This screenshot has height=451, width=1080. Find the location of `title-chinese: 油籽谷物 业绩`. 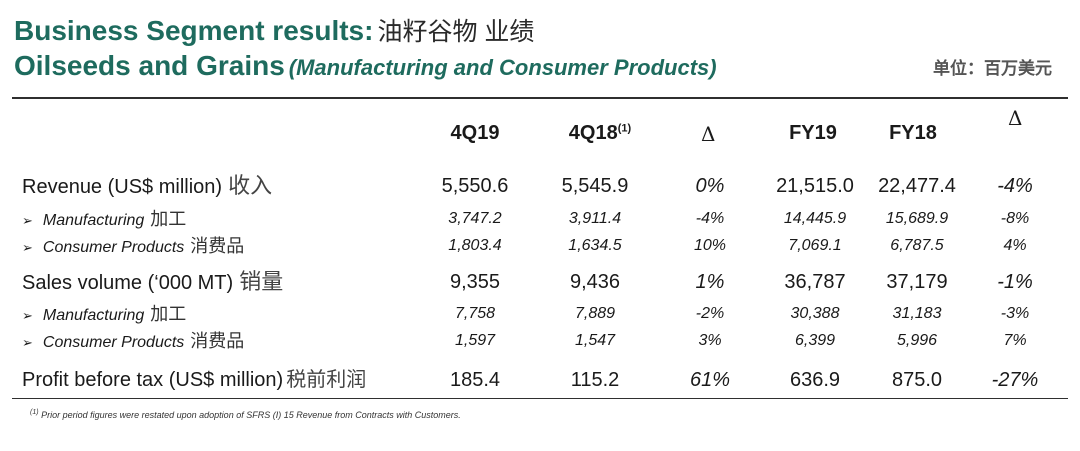

title-chinese: 油籽谷物 业绩 is located at coordinates (456, 32).